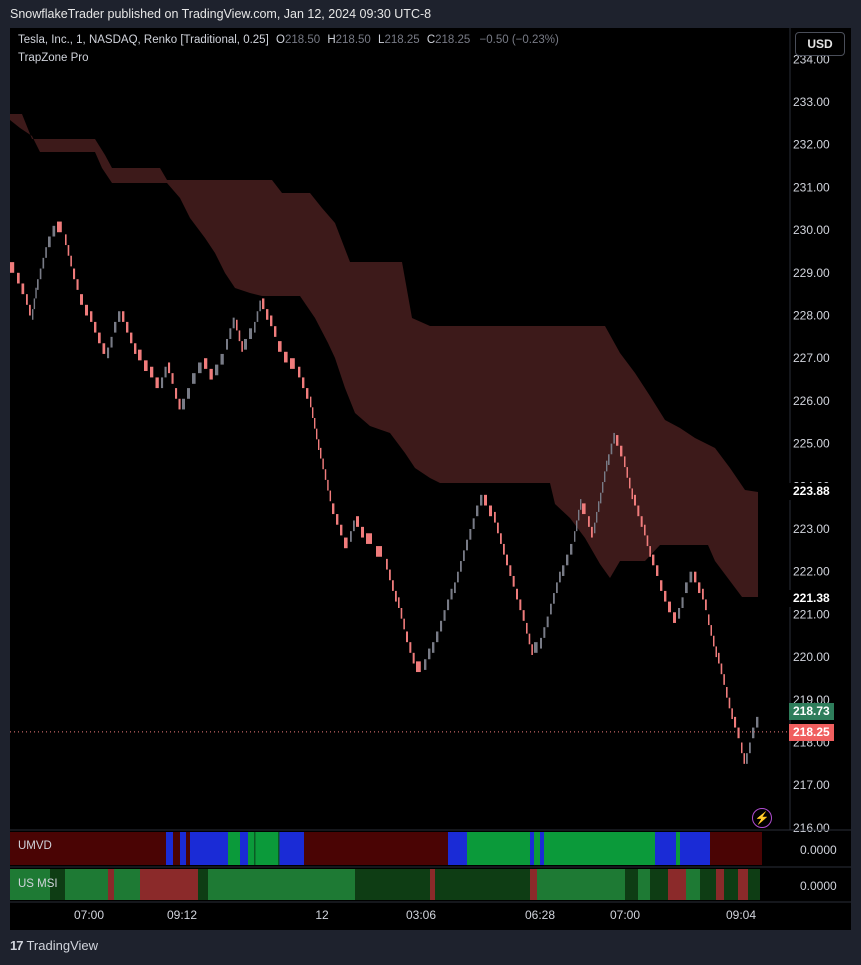 This screenshot has width=861, height=965. Describe the element at coordinates (811, 187) in the screenshot. I see `price-tick-label: 231.00` at that location.